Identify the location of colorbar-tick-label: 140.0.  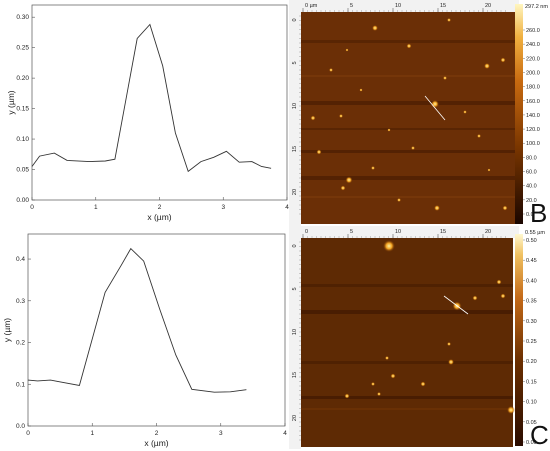
(533, 116).